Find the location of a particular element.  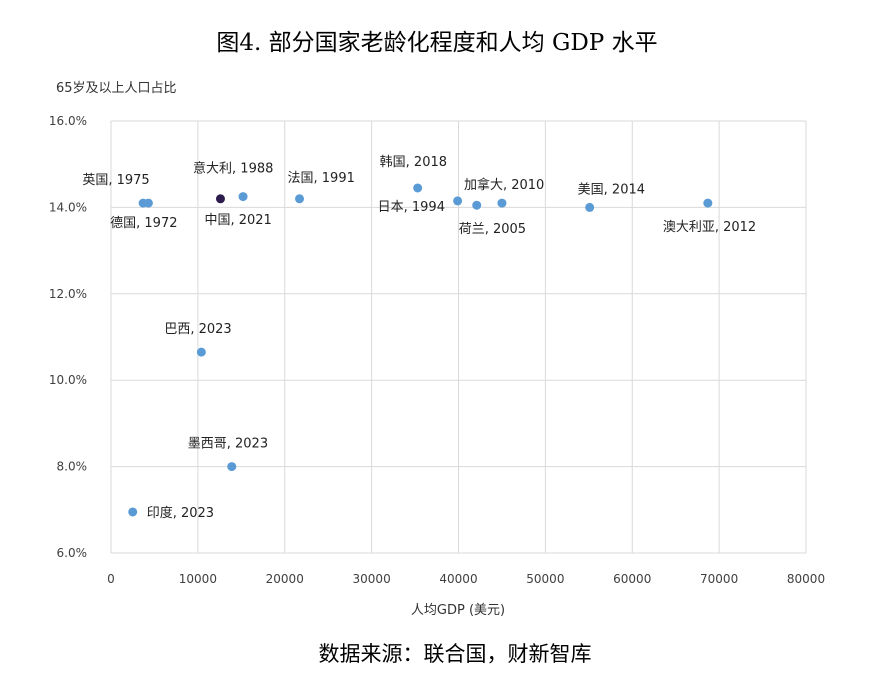

y-axis-label: 65岁及以上人口占比 is located at coordinates (116, 88).